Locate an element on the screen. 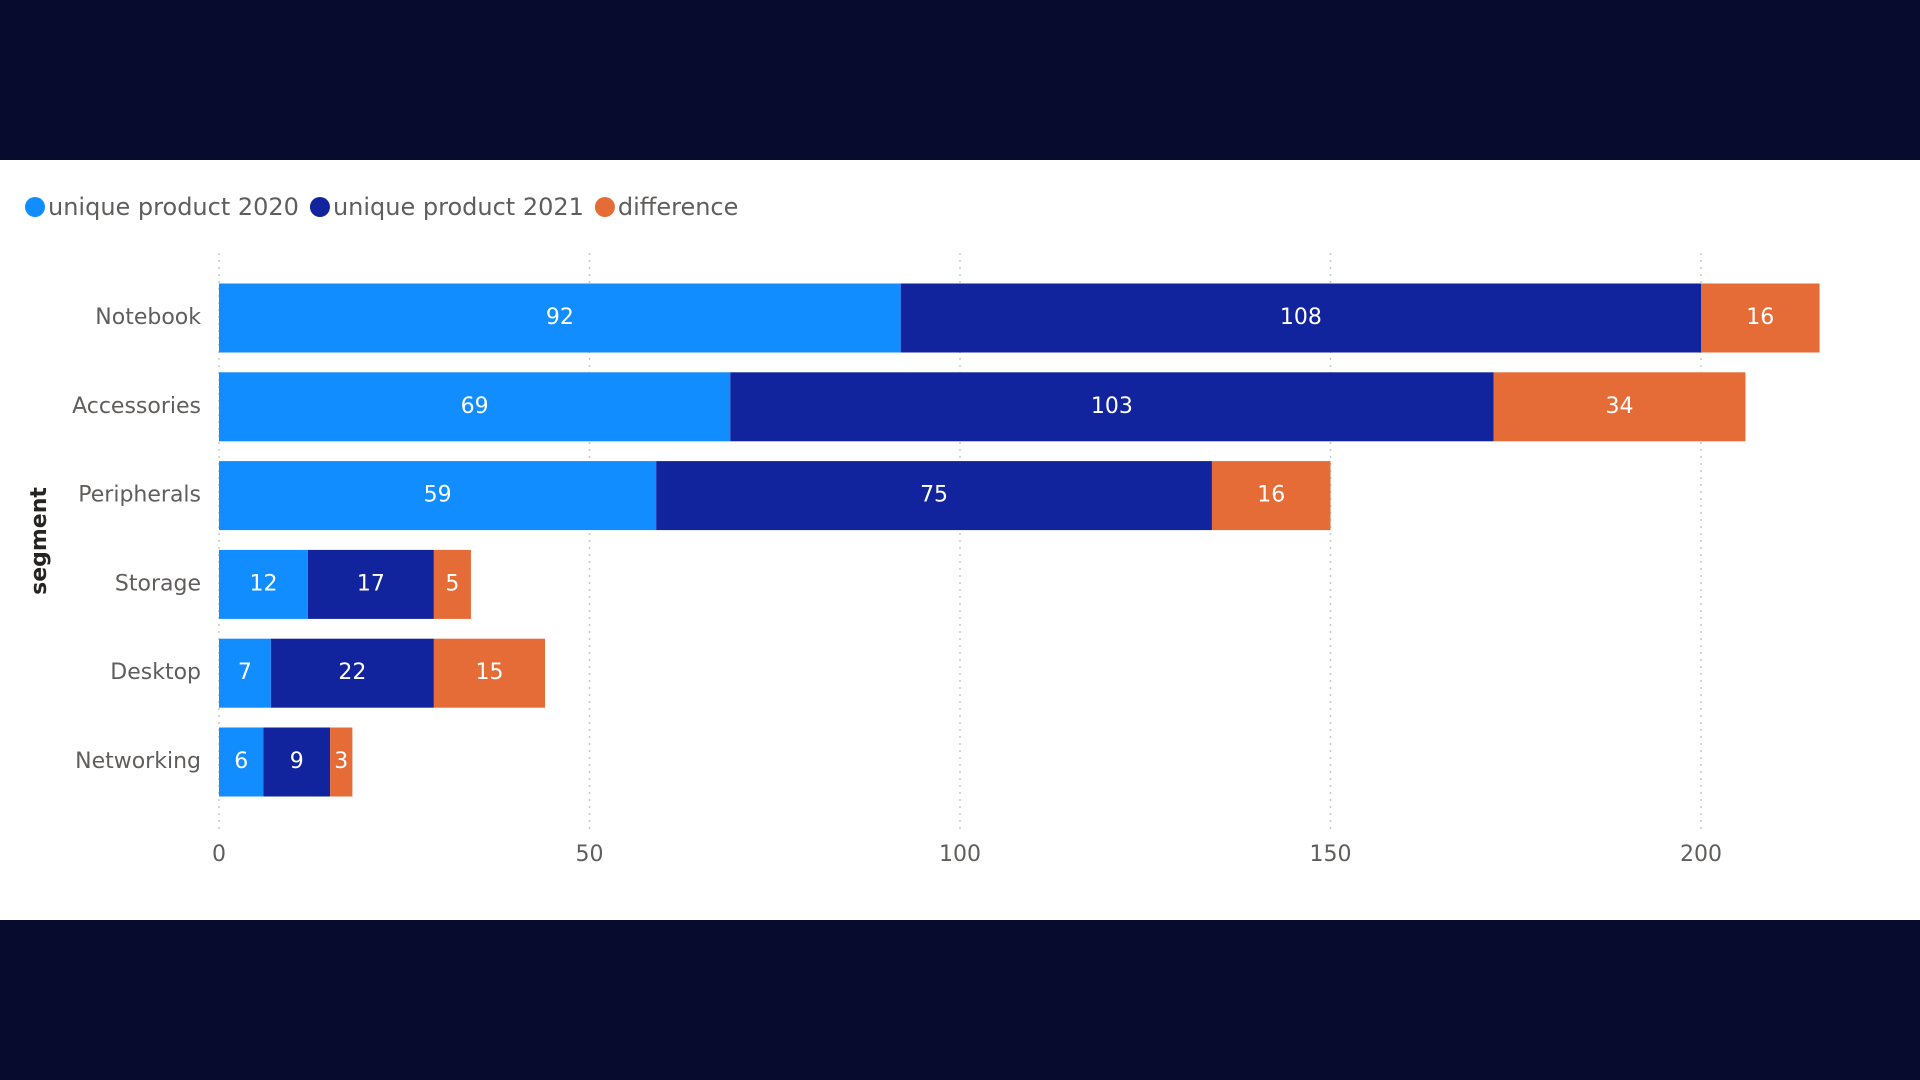  data-label: 5 is located at coordinates (452, 583).